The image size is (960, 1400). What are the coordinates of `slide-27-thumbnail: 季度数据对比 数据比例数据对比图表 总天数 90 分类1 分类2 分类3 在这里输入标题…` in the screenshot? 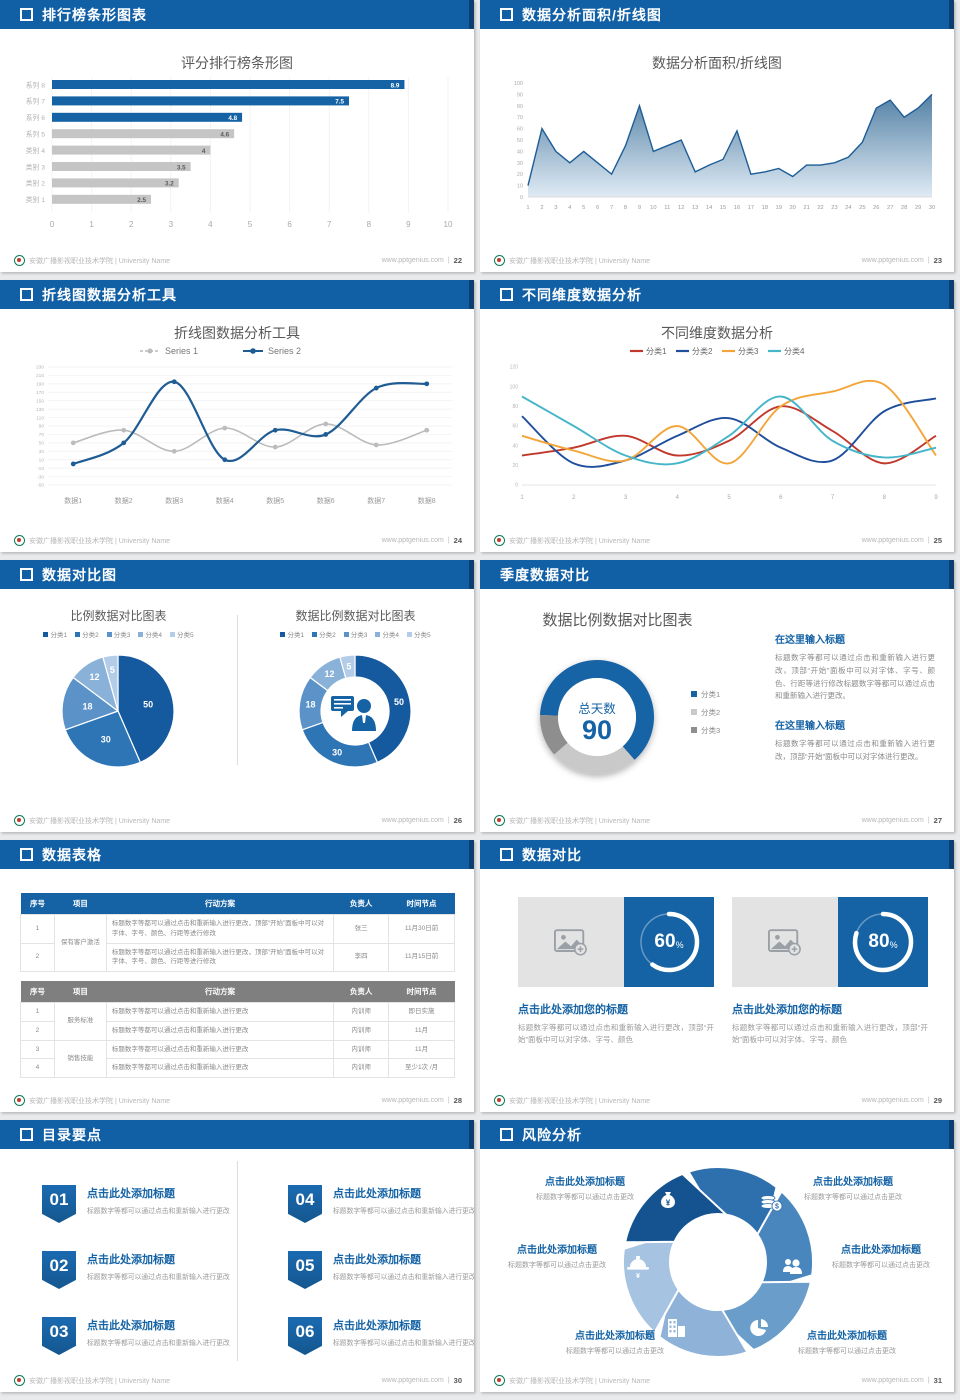 It's located at (717, 696).